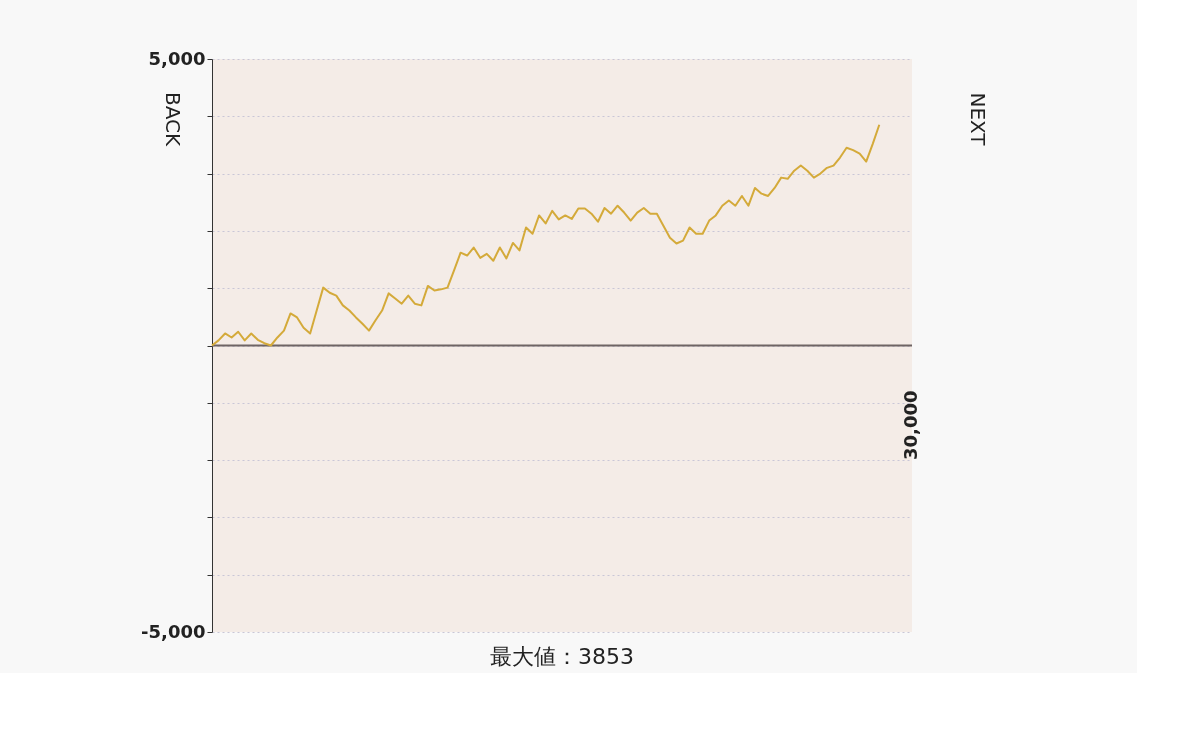 The width and height of the screenshot is (1179, 737). I want to click on text: BACK, so click(173, 119).